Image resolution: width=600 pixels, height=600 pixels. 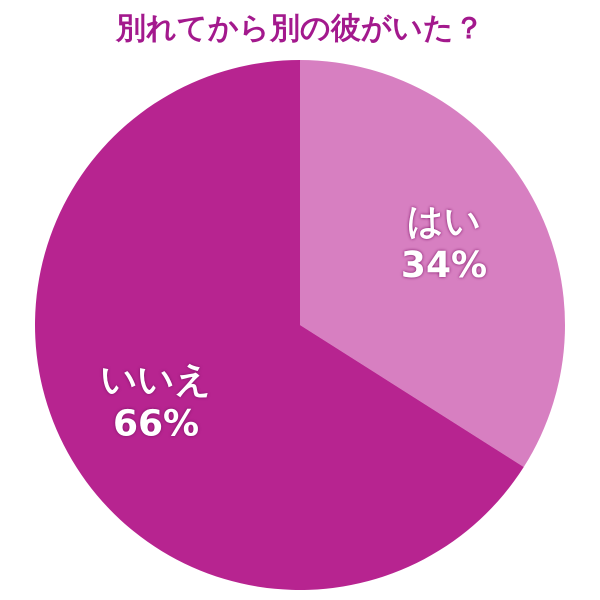 What do you see at coordinates (444, 265) in the screenshot?
I see `data-label: 34%` at bounding box center [444, 265].